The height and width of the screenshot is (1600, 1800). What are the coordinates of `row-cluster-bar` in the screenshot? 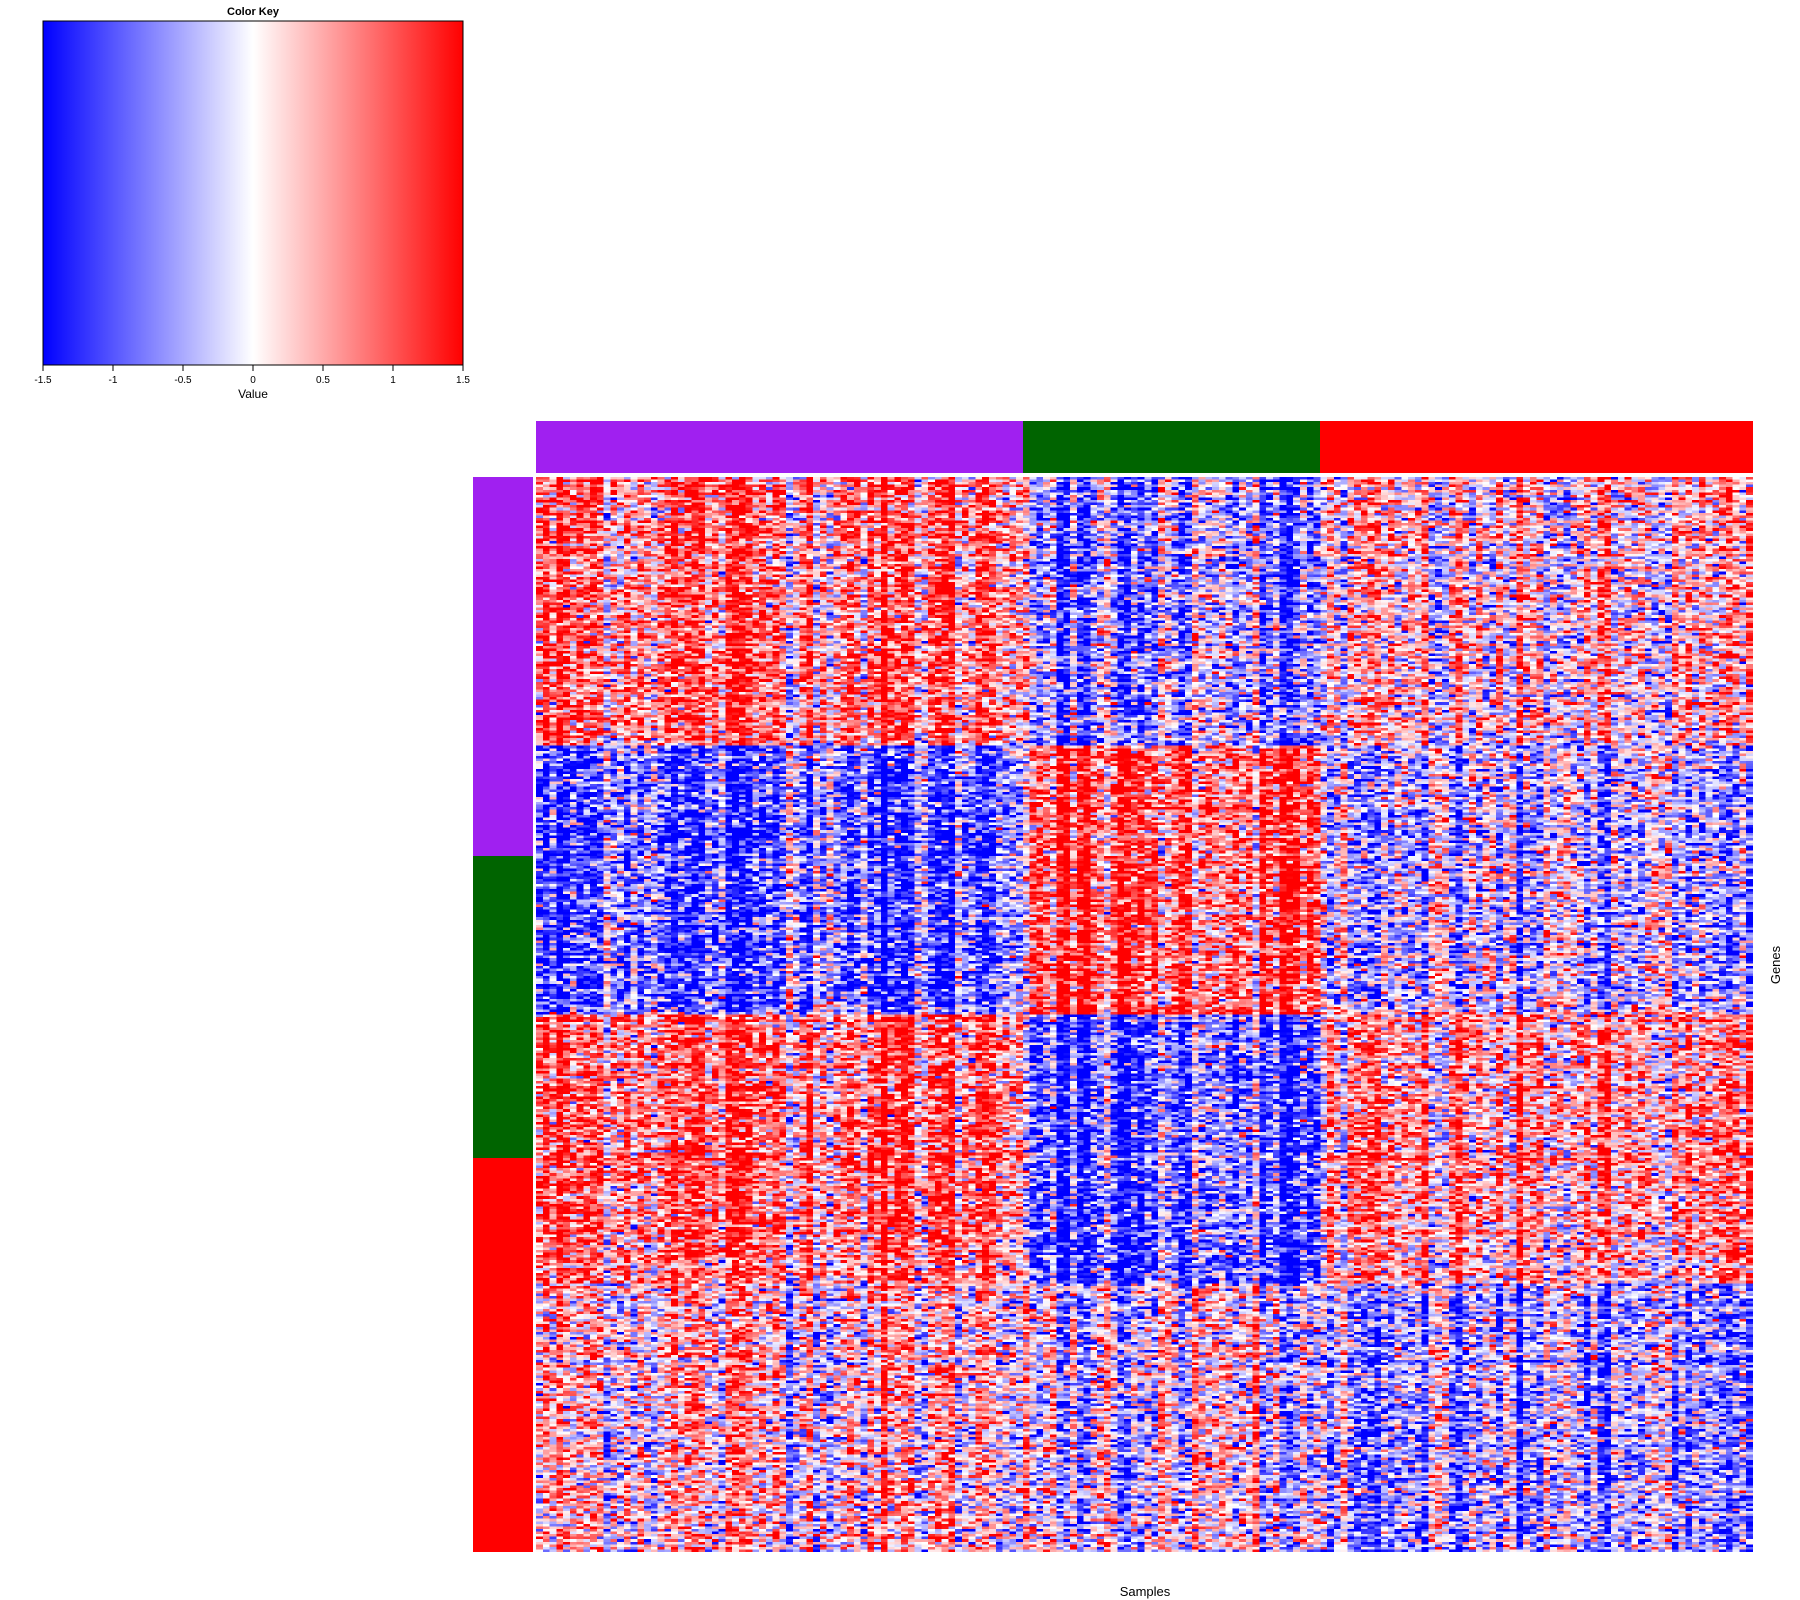 It's located at (503, 1014).